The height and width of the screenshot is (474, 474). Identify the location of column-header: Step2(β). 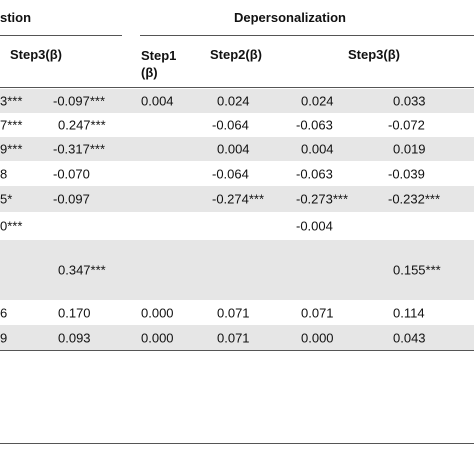
(236, 54).